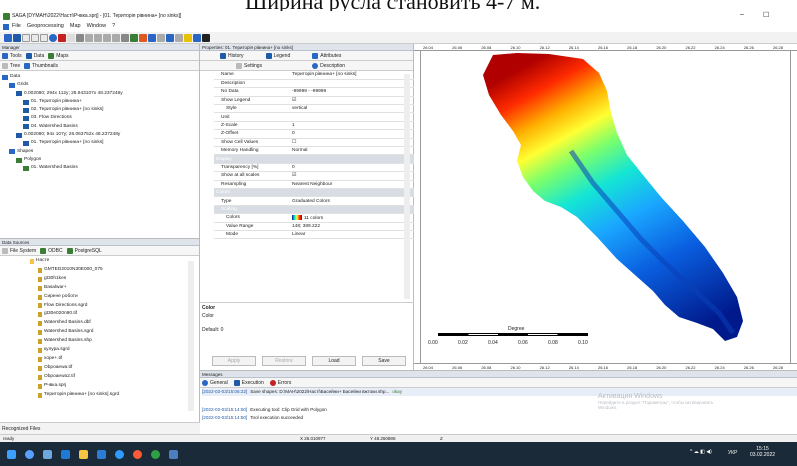 The height and width of the screenshot is (466, 797). Describe the element at coordinates (314, 176) in the screenshot. I see `property-row: Show at all scales ☑` at that location.